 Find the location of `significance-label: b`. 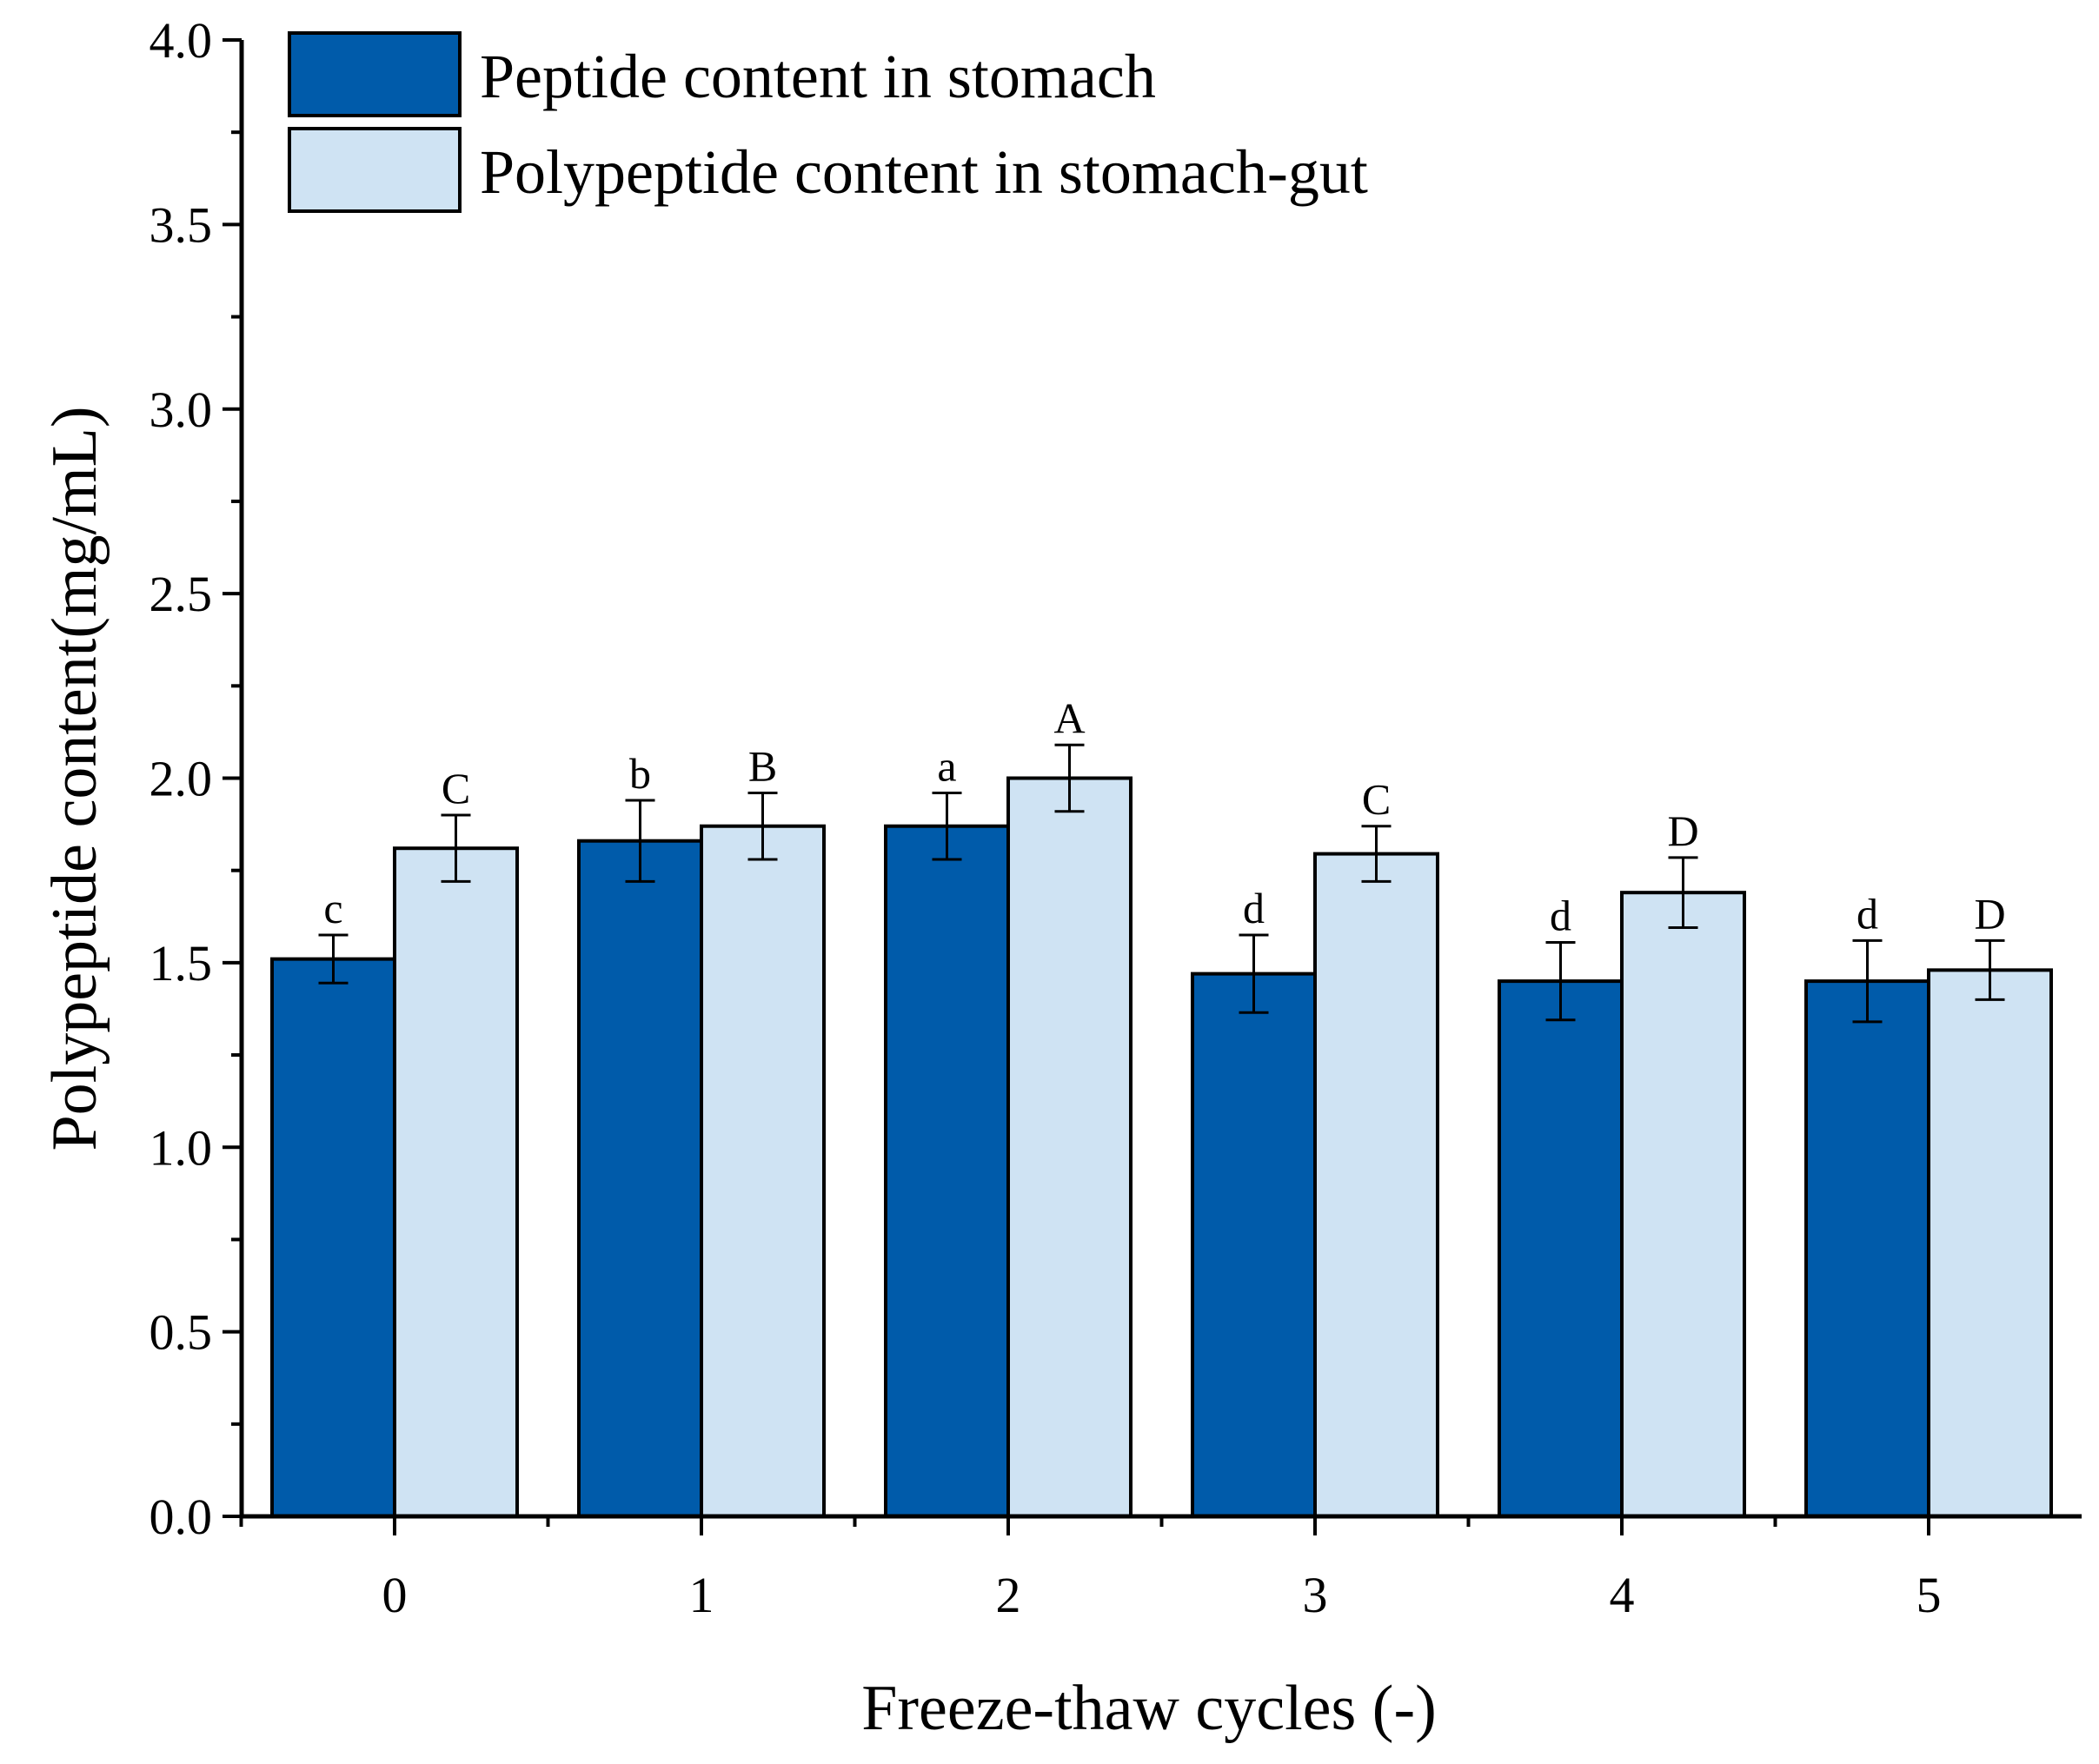

significance-label: b is located at coordinates (640, 773).